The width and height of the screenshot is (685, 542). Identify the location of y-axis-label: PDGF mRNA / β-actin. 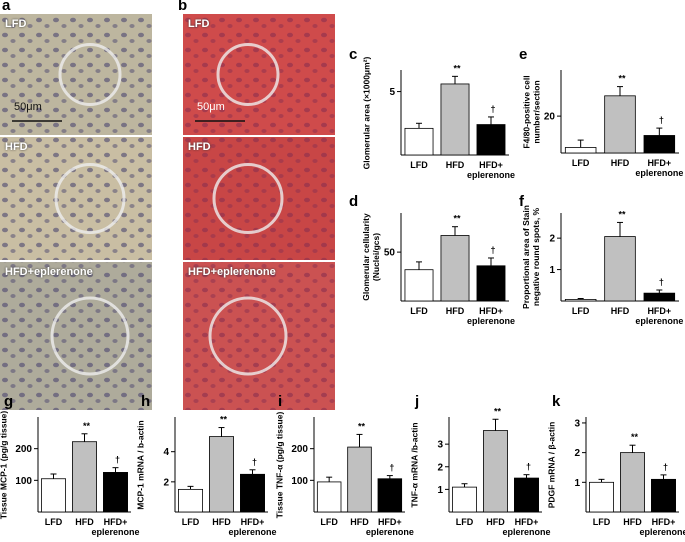
(551, 464).